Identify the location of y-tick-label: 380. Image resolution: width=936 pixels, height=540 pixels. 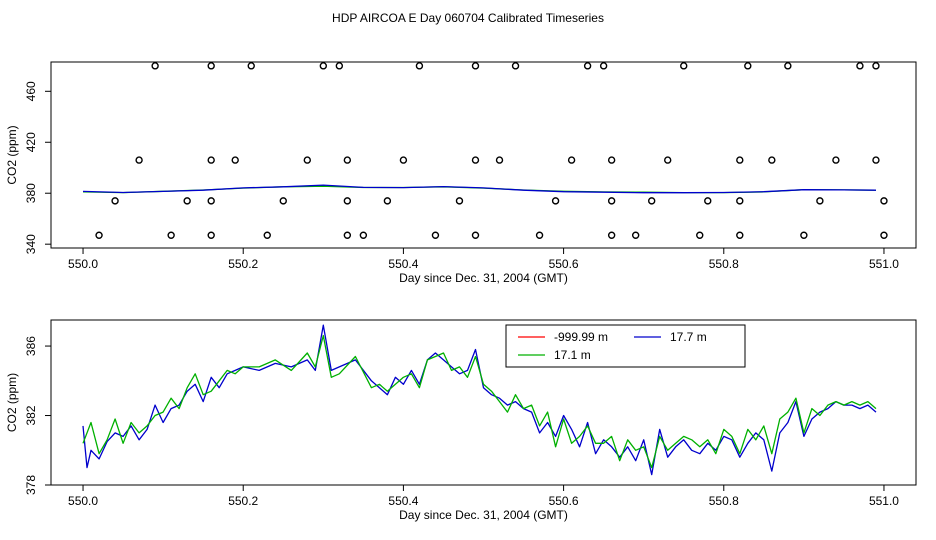
(31, 193).